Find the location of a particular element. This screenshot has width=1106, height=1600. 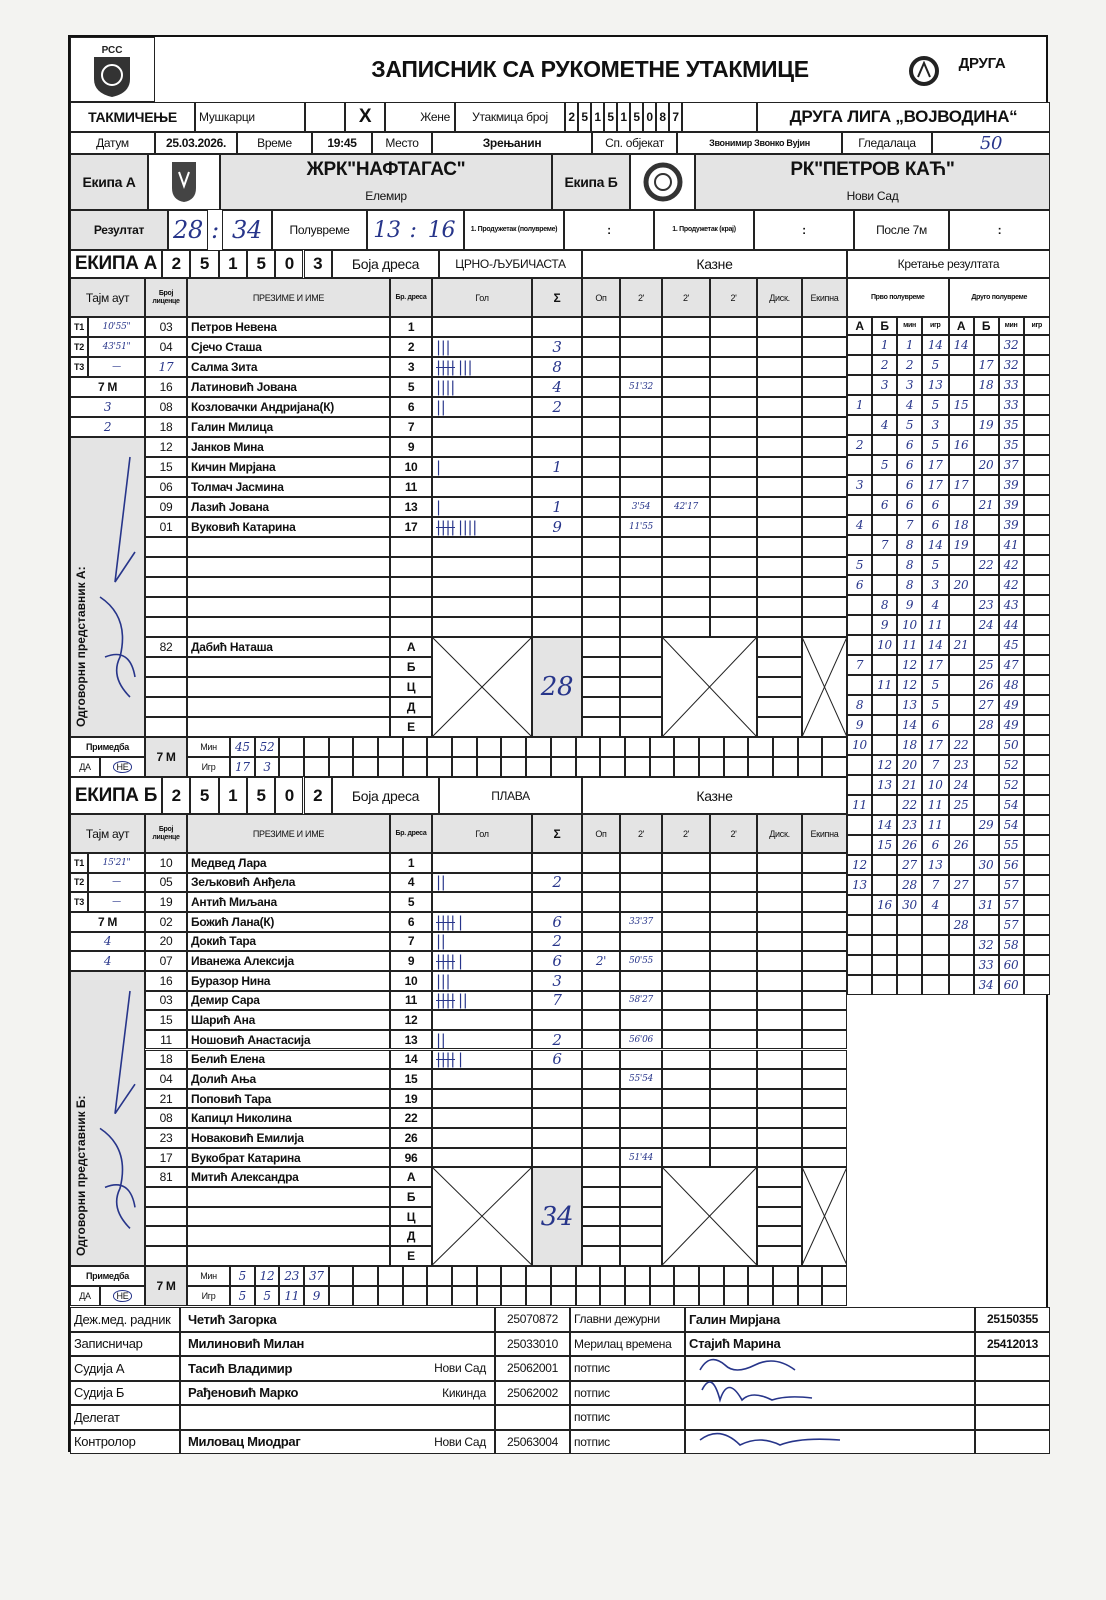

player-name: Божић Лана(К) is located at coordinates (288, 921).